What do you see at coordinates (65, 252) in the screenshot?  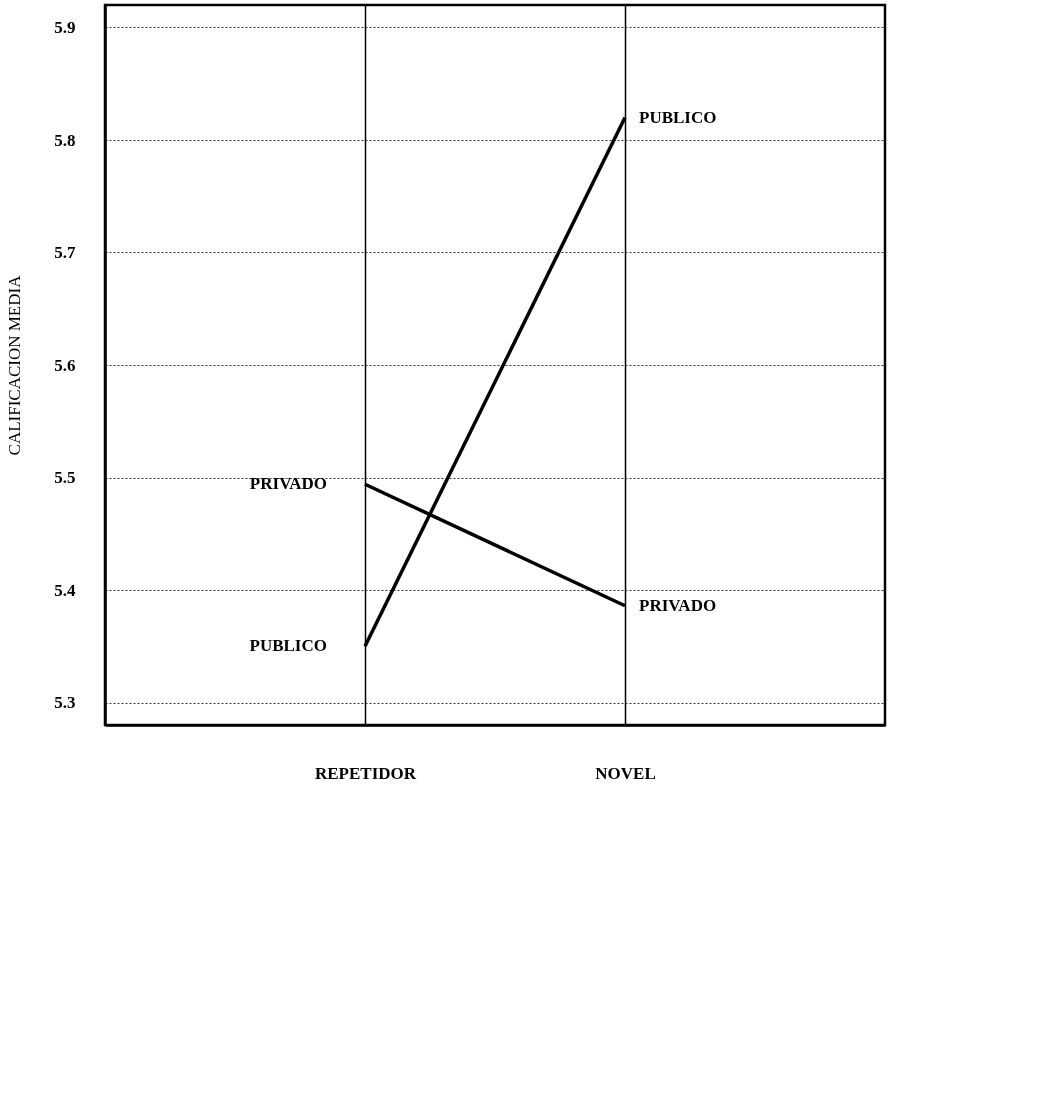 I see `y-tick-label: 5.7` at bounding box center [65, 252].